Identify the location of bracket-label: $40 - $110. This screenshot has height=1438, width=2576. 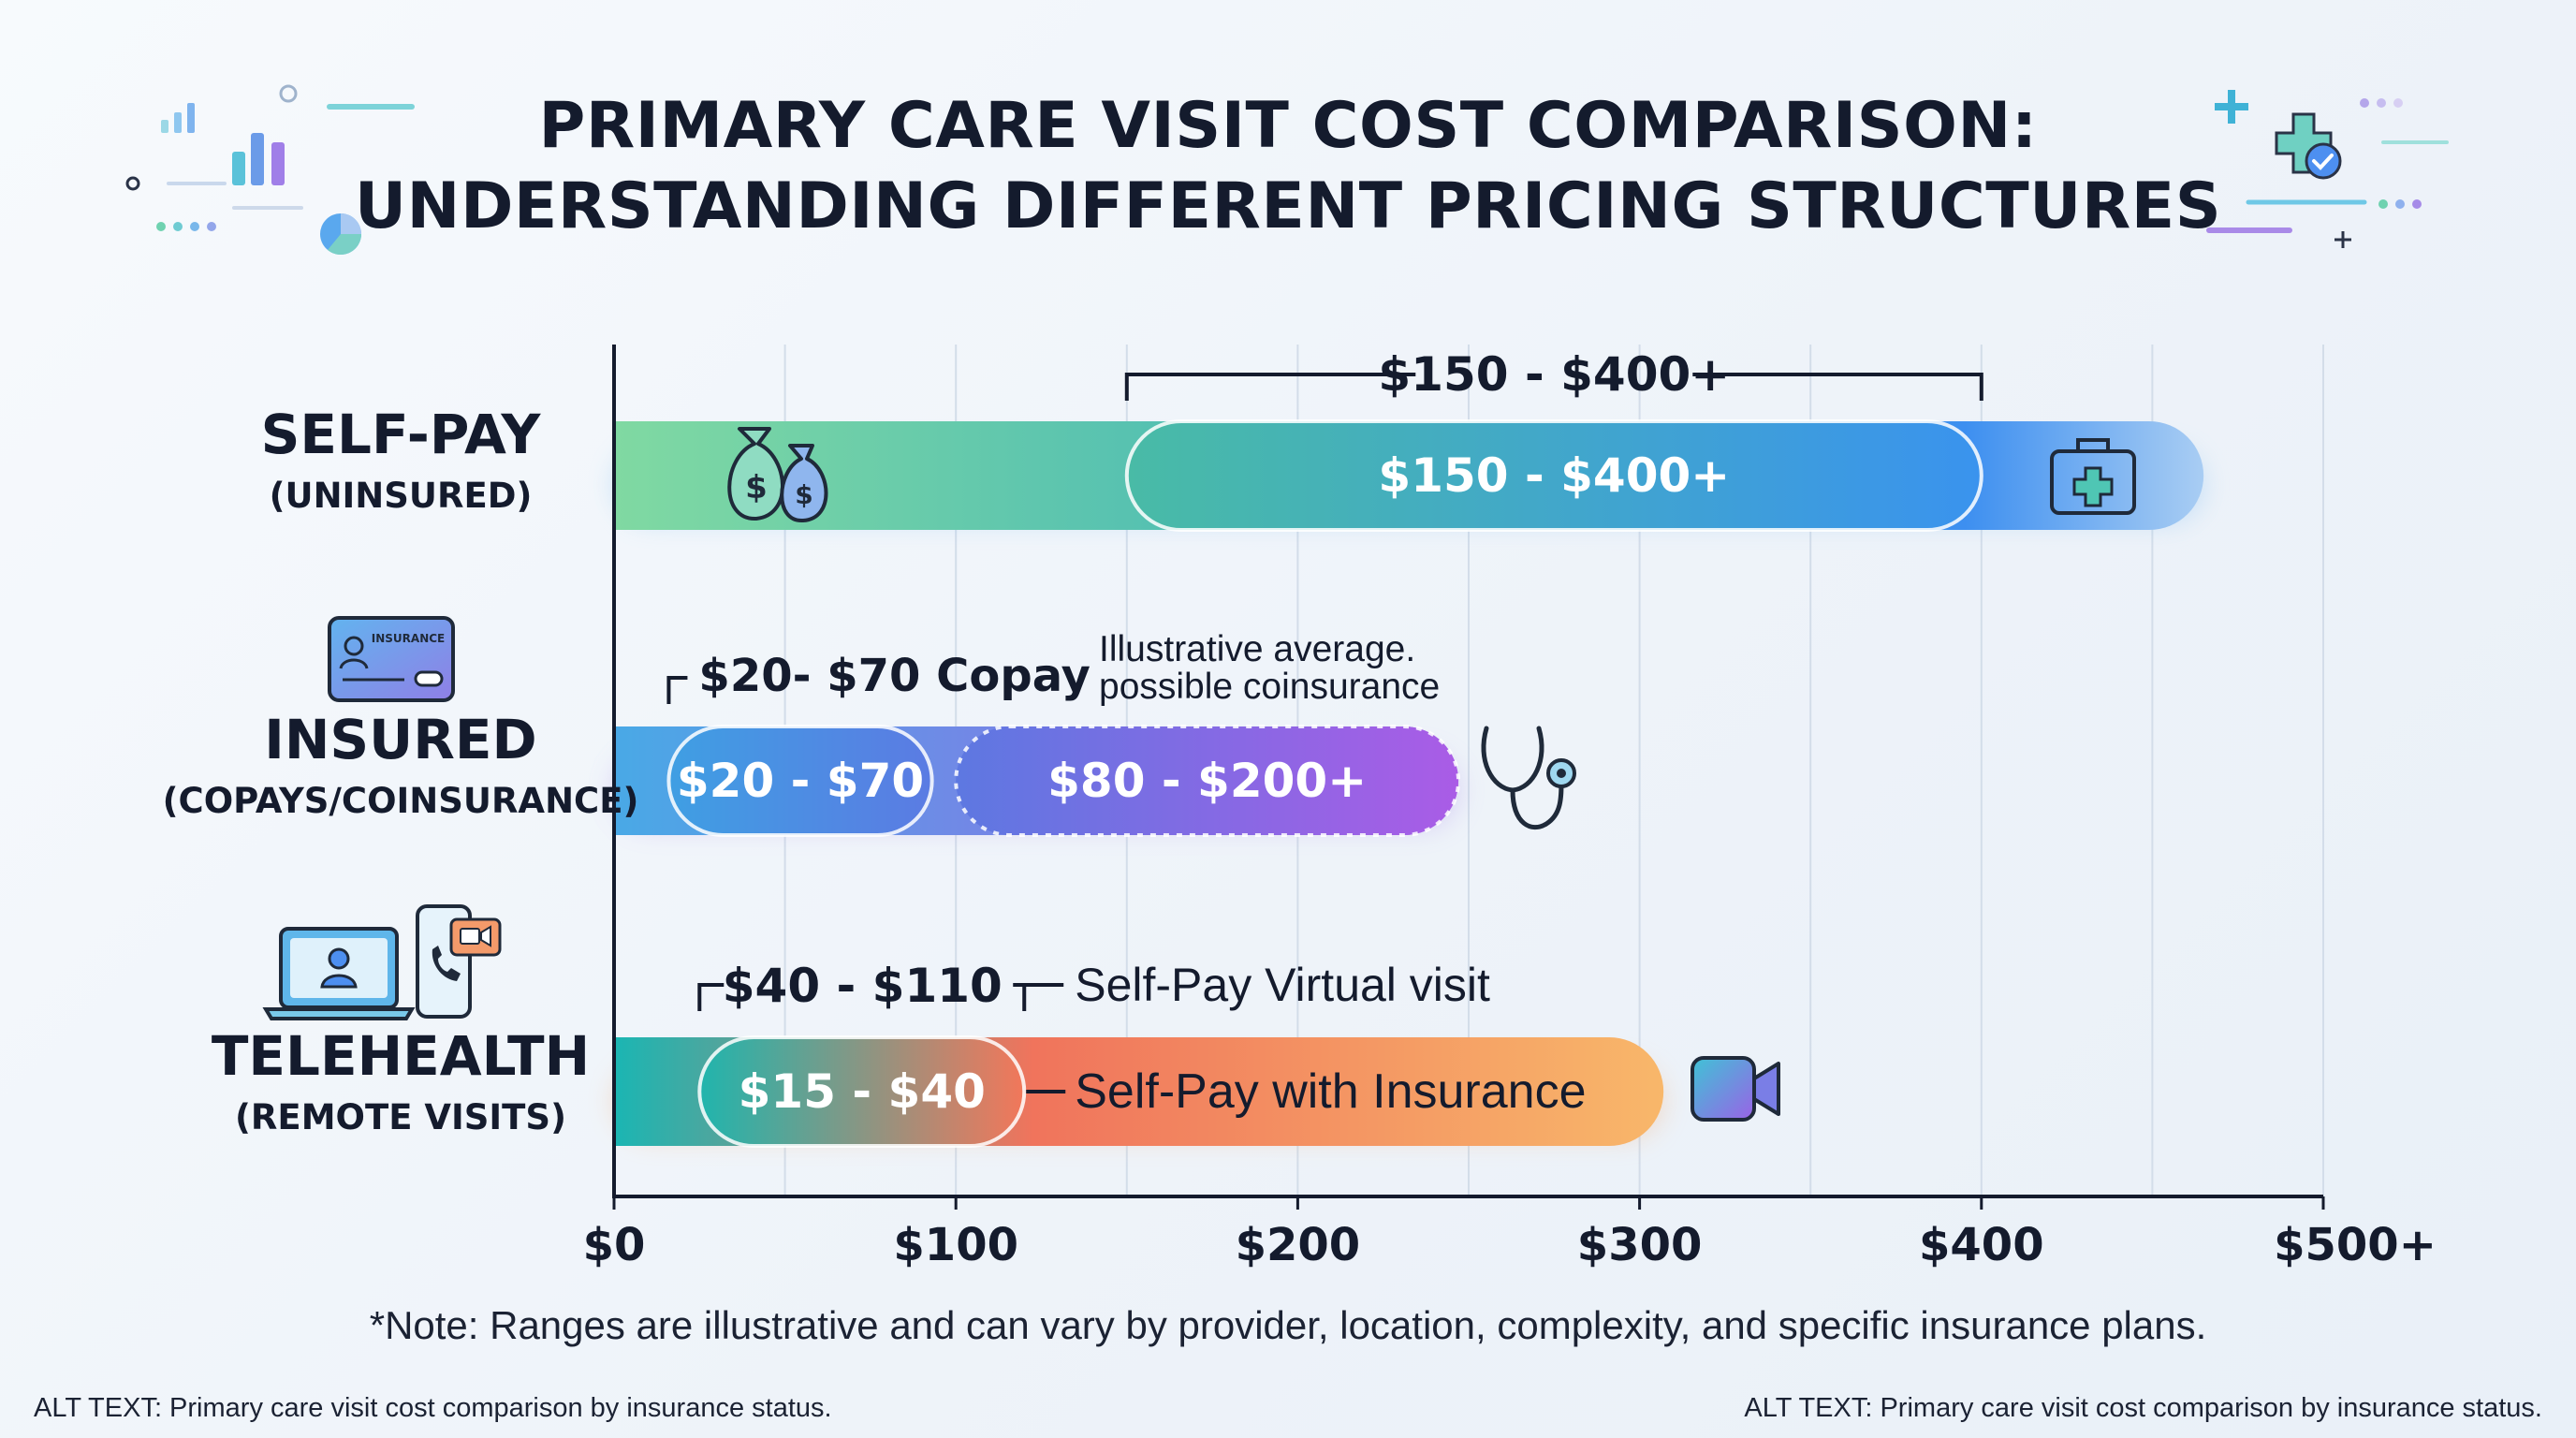
(863, 986).